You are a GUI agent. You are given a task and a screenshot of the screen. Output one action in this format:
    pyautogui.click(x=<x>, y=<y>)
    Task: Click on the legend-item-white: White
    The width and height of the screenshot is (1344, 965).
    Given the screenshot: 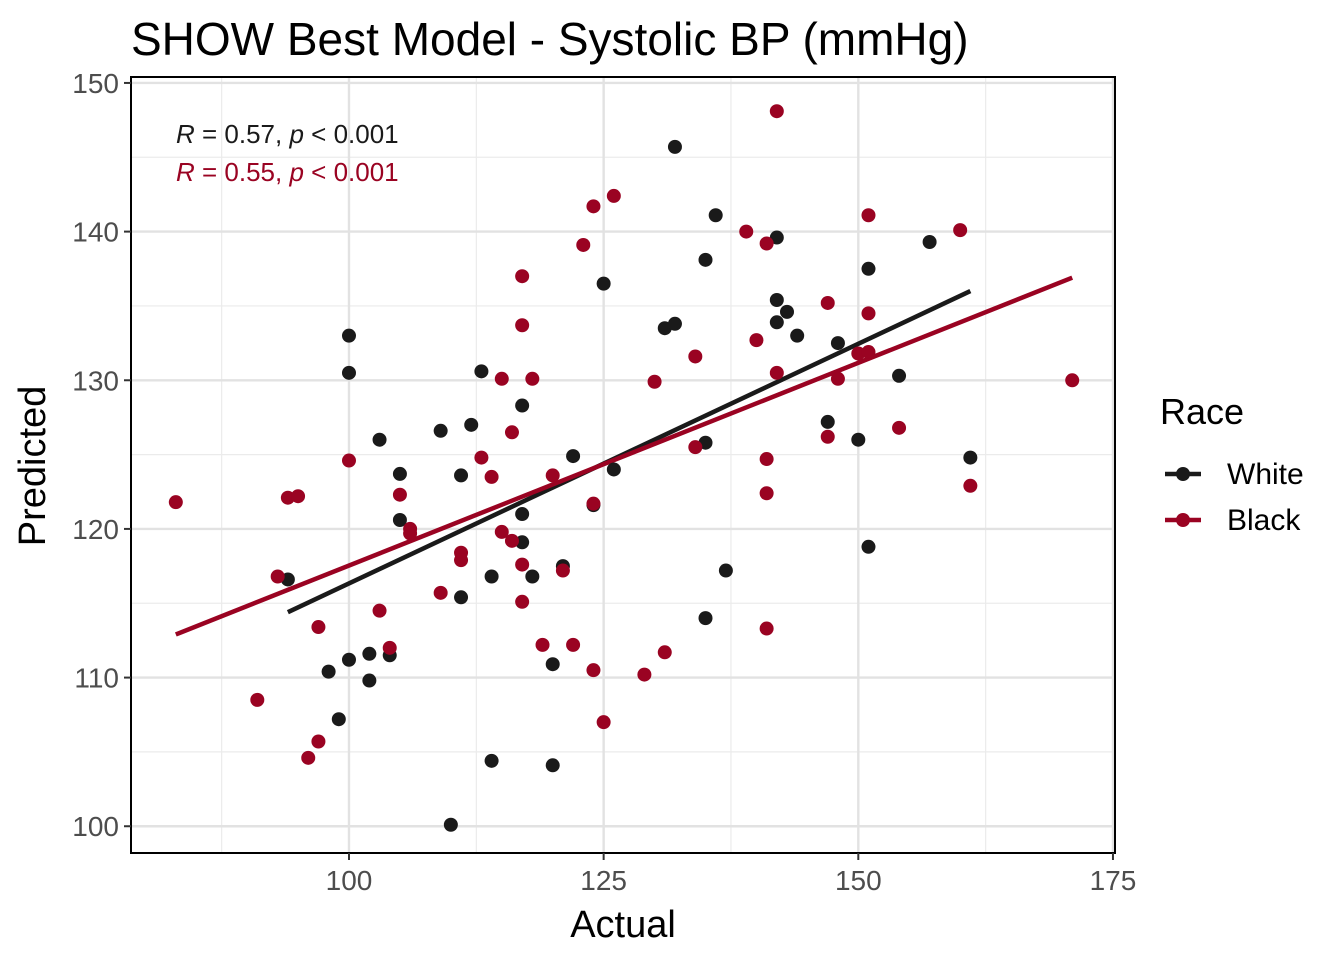 What is the action you would take?
    pyautogui.click(x=1234, y=474)
    